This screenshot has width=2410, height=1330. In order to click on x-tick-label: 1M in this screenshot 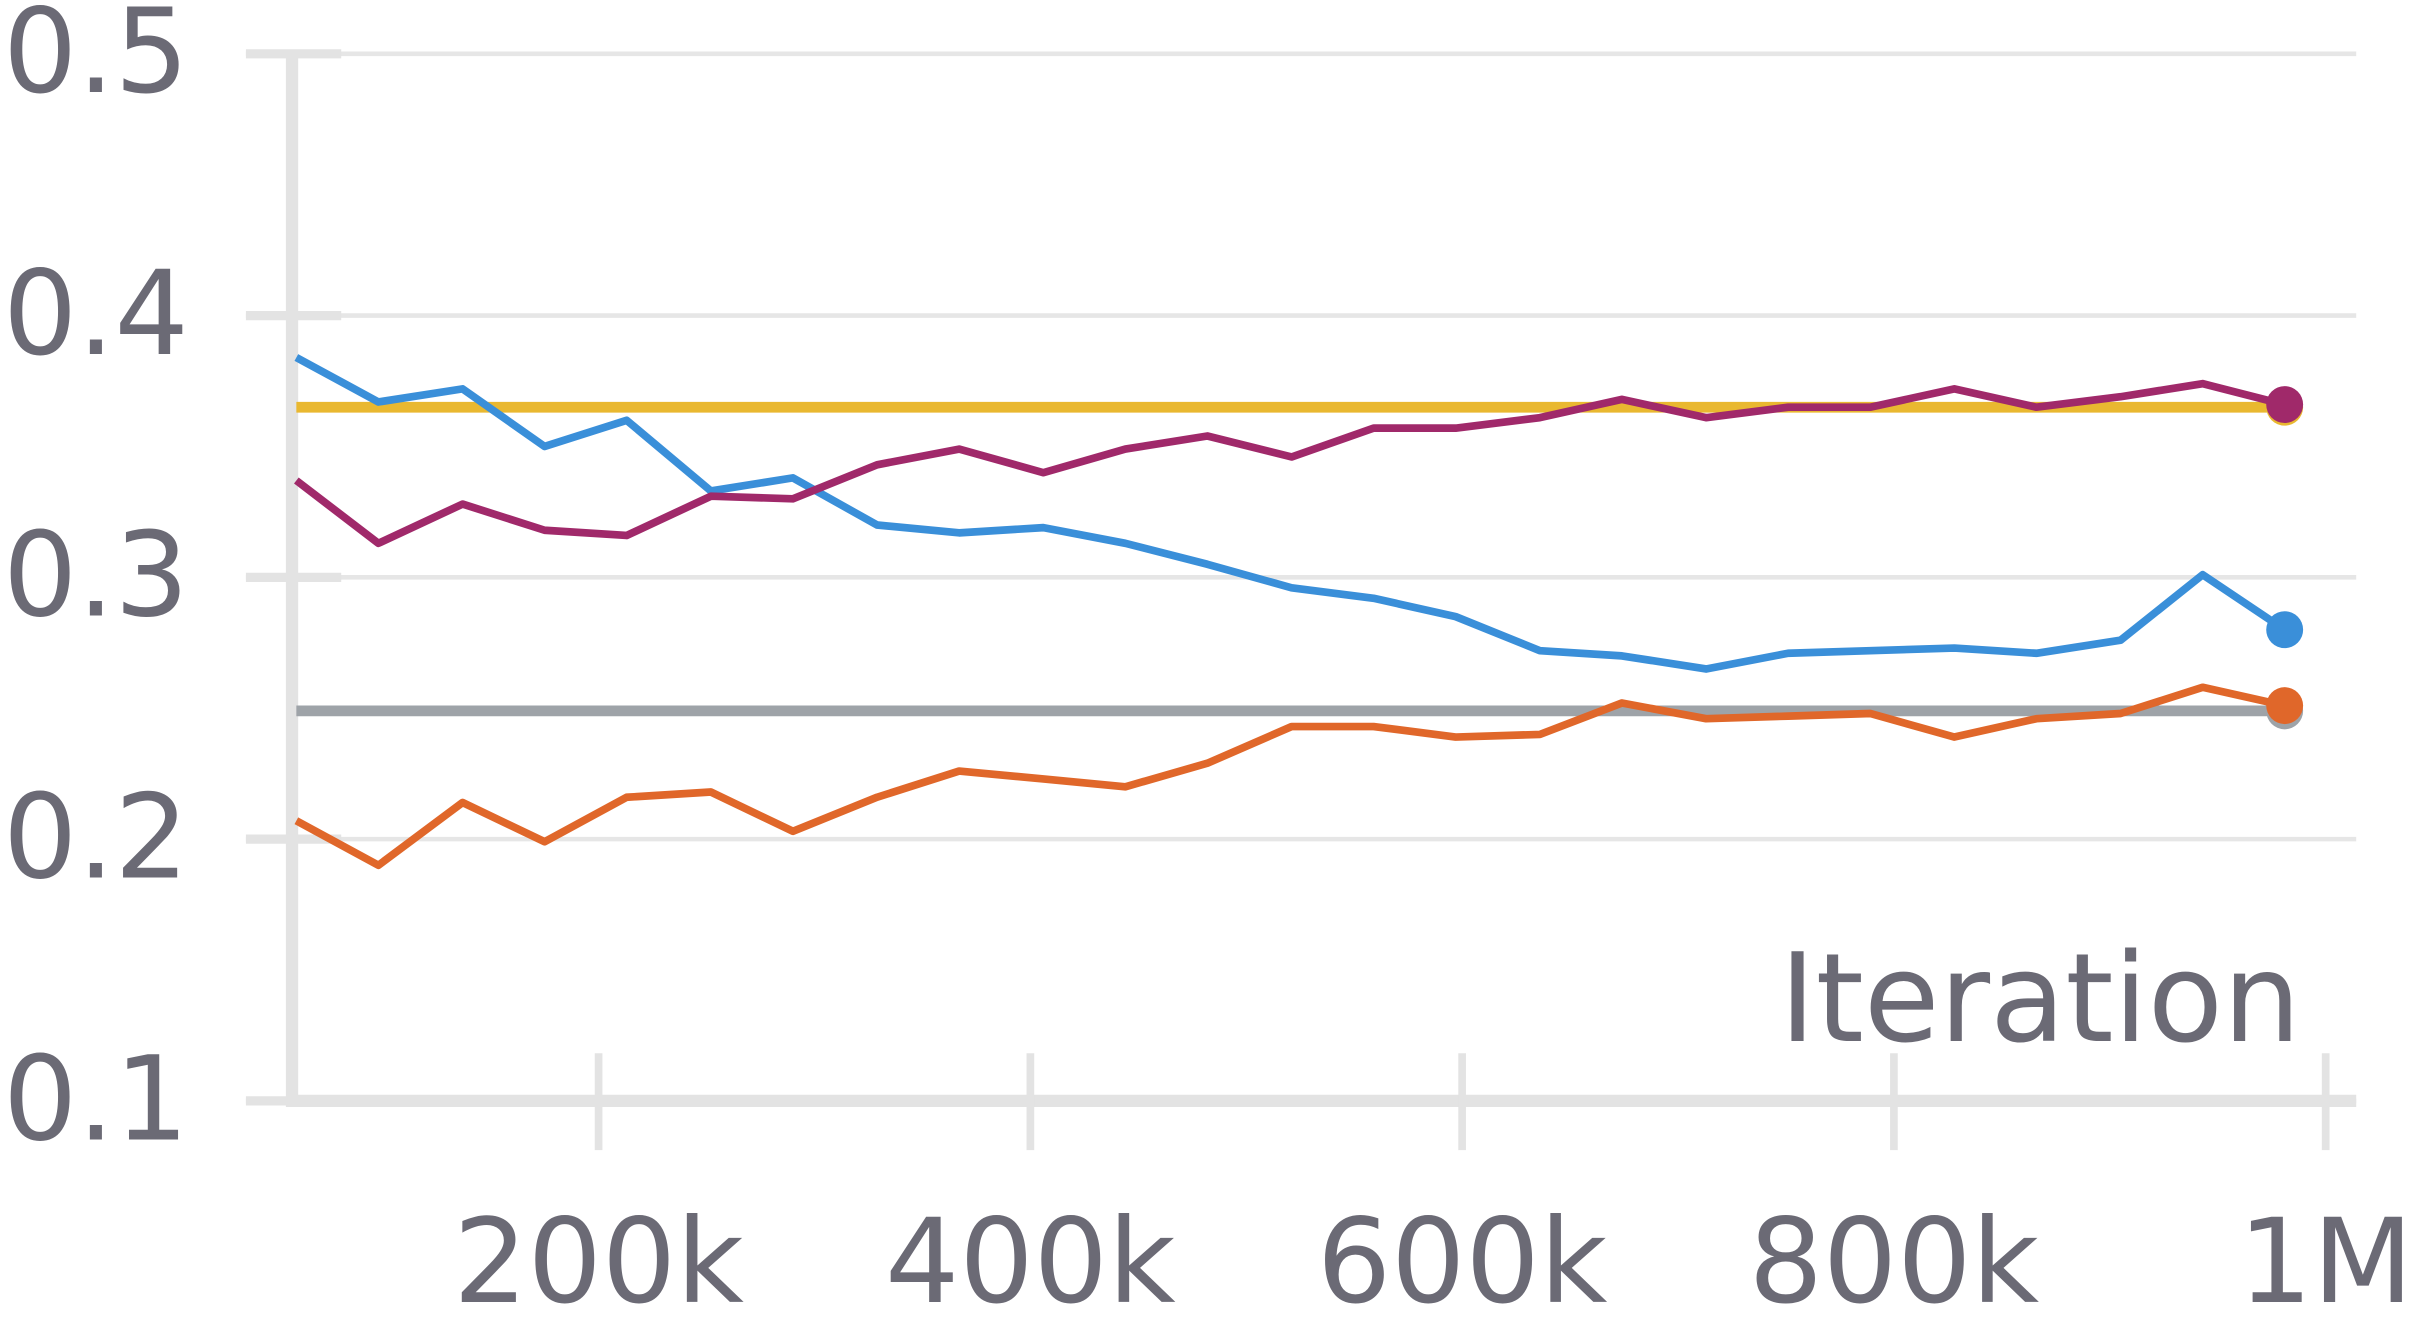, I will do `click(2324, 1262)`.